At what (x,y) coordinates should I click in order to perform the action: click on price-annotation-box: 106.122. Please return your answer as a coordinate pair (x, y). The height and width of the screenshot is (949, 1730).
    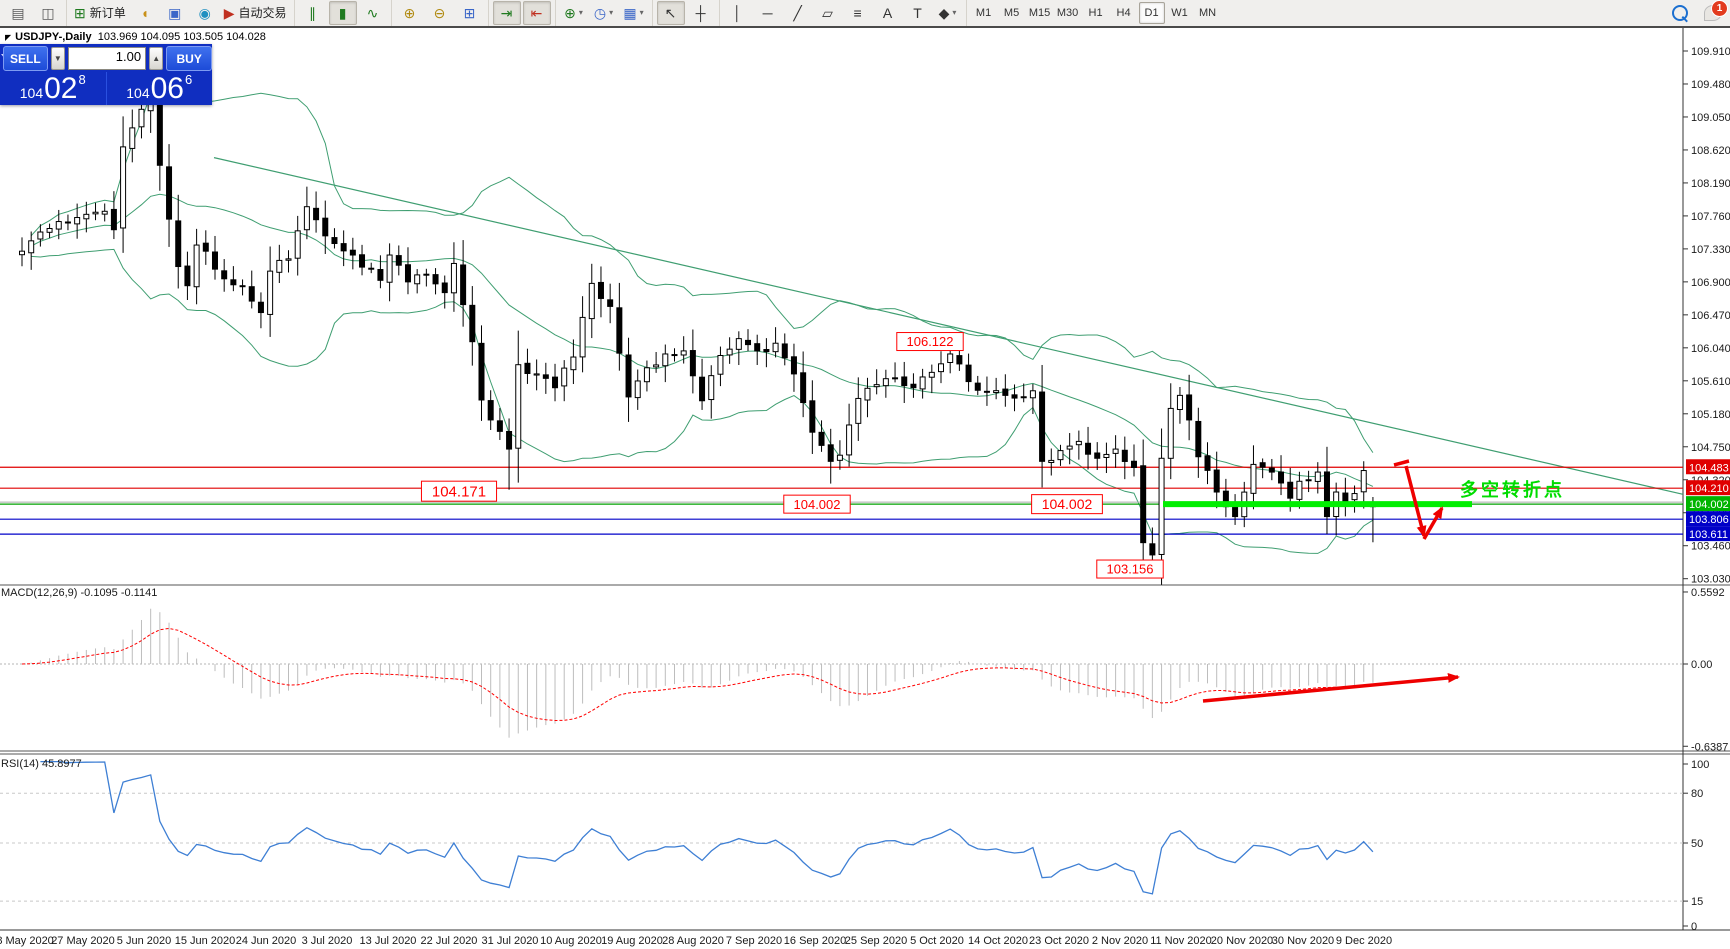
    Looking at the image, I should click on (930, 342).